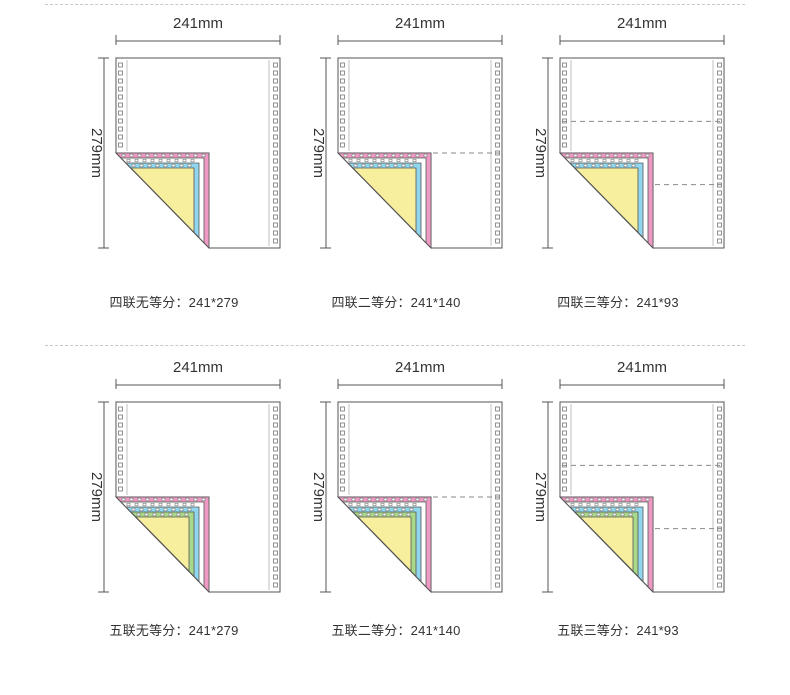 This screenshot has height=695, width=790. I want to click on form-panel-4ply-half: 241mm 279mm 四联二等分：241*140, so click(404, 165).